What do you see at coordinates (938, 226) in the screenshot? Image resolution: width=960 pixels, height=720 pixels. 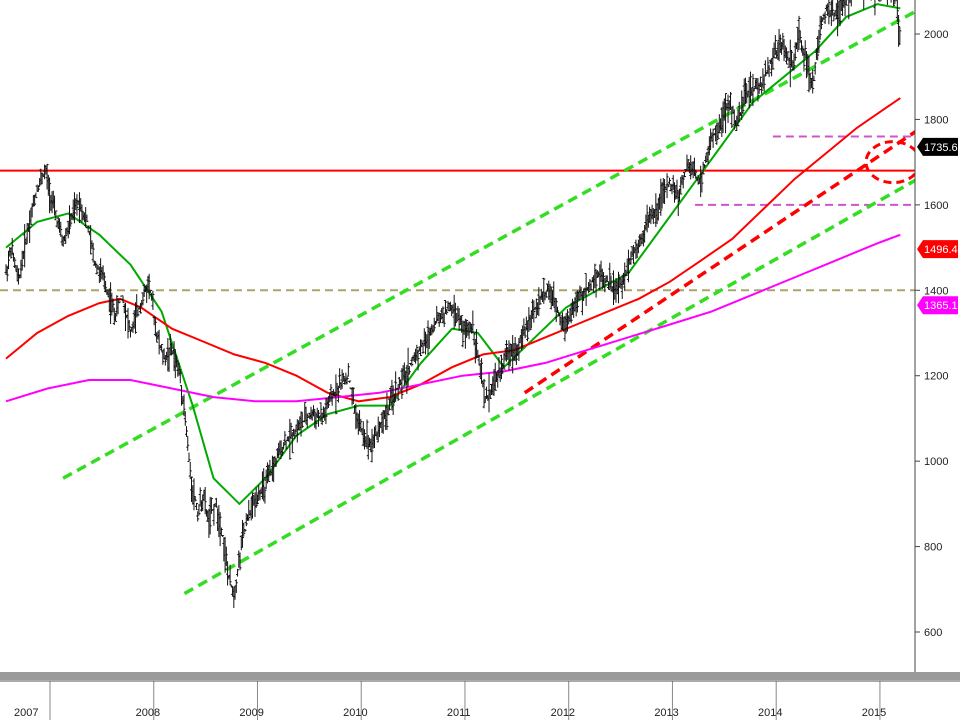 I see `value-tags: 1735.61 1496.42 1365.10` at bounding box center [938, 226].